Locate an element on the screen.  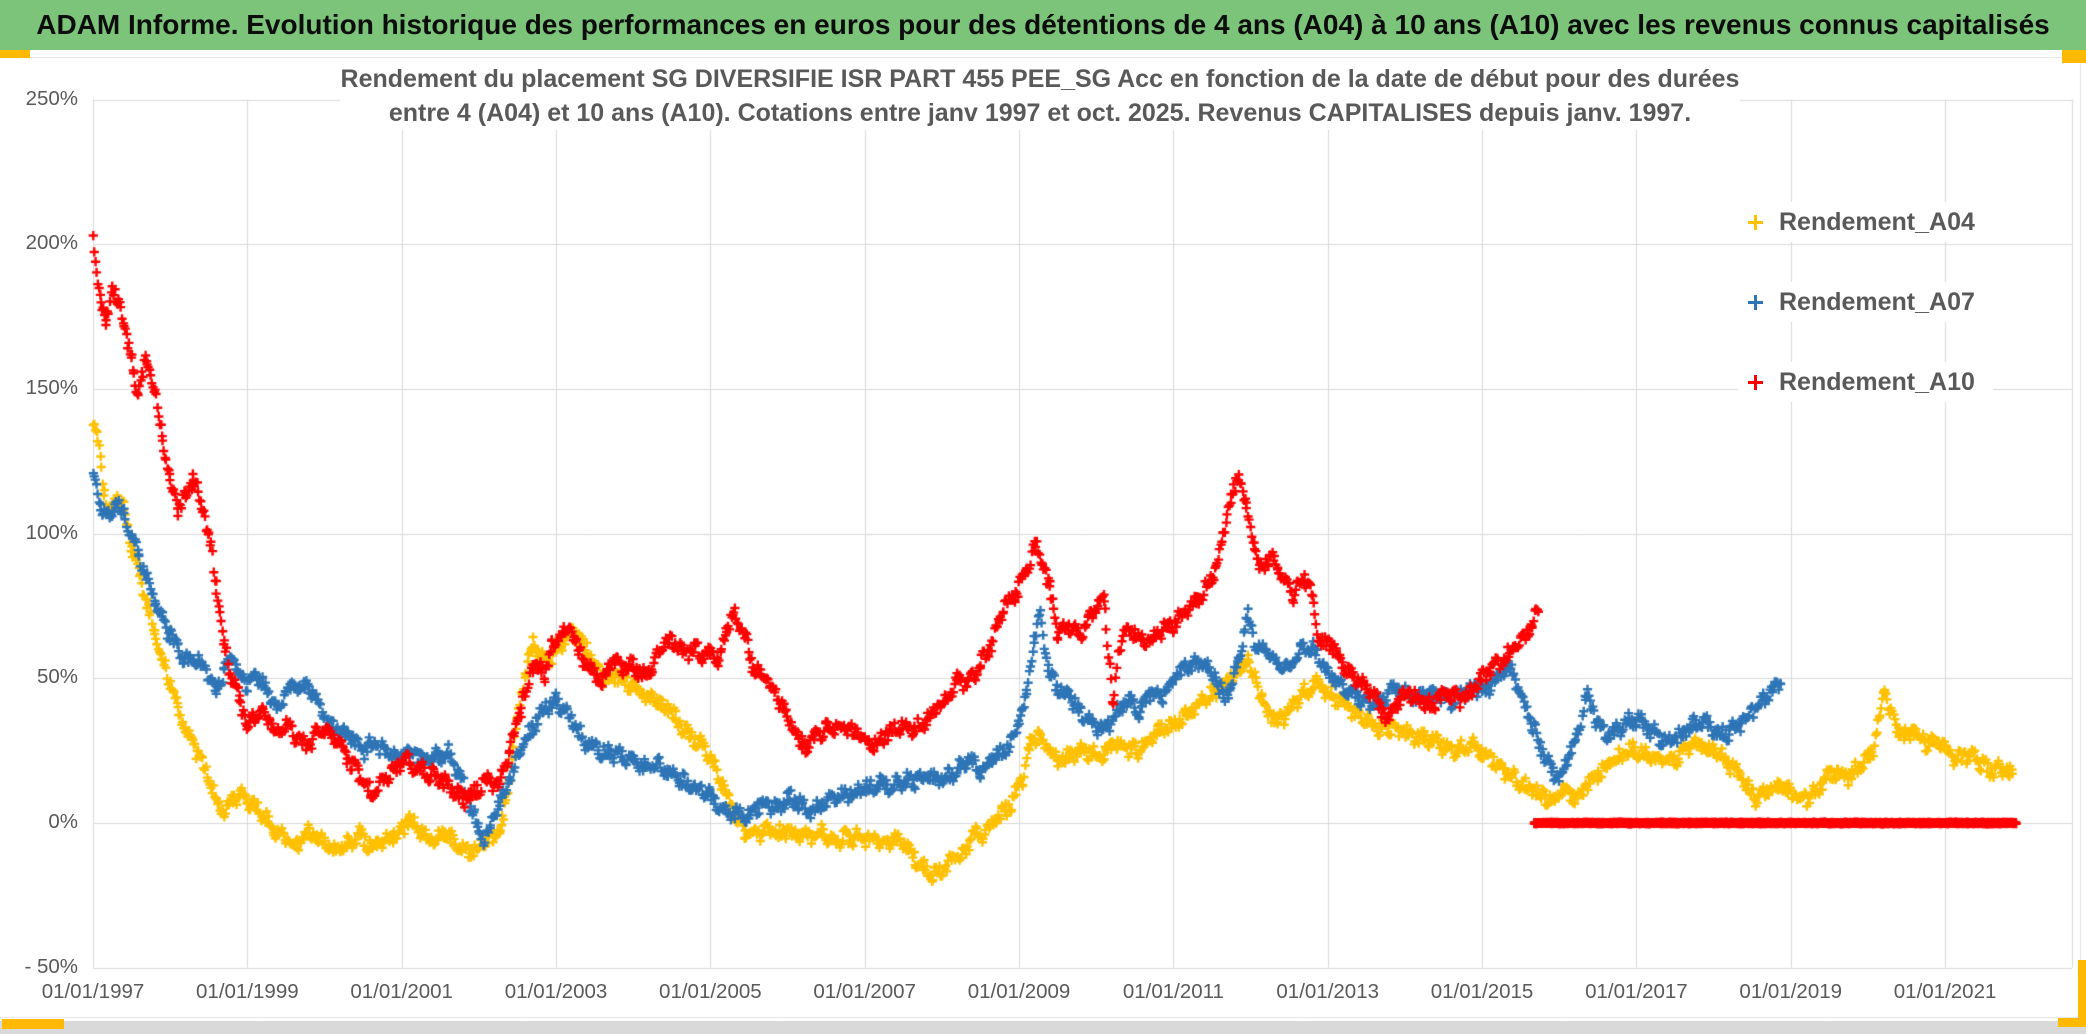
accent-marker-right-edge is located at coordinates (2082, 990).